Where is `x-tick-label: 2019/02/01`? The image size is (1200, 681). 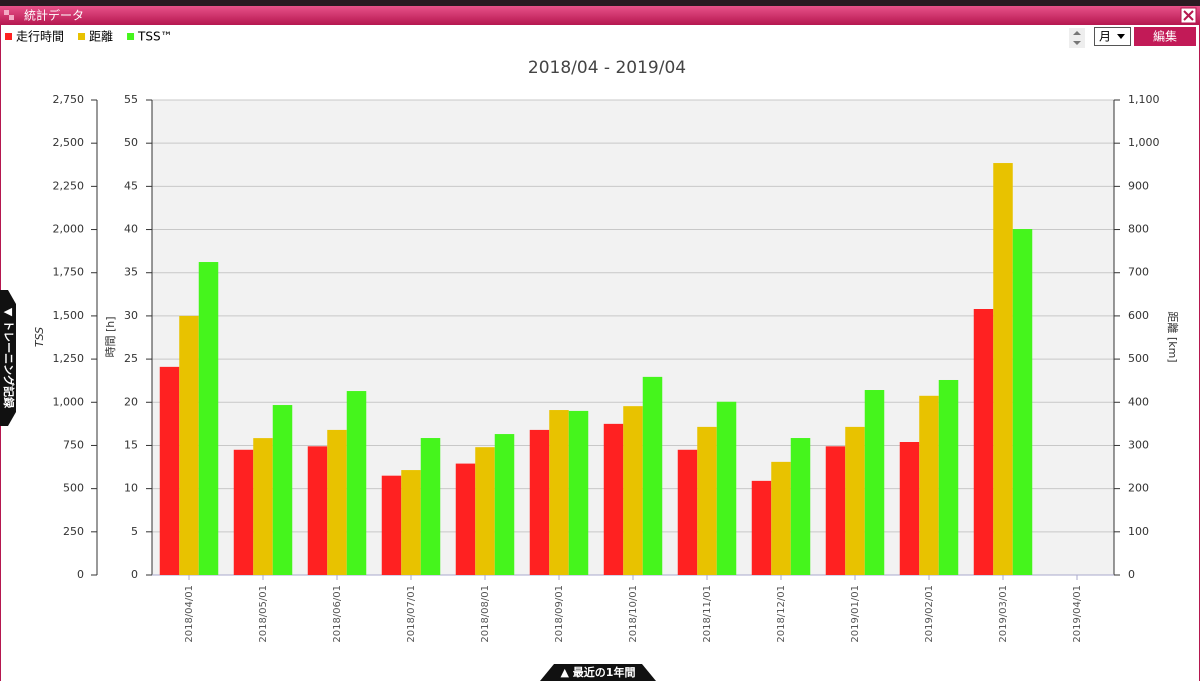 x-tick-label: 2019/02/01 is located at coordinates (929, 614).